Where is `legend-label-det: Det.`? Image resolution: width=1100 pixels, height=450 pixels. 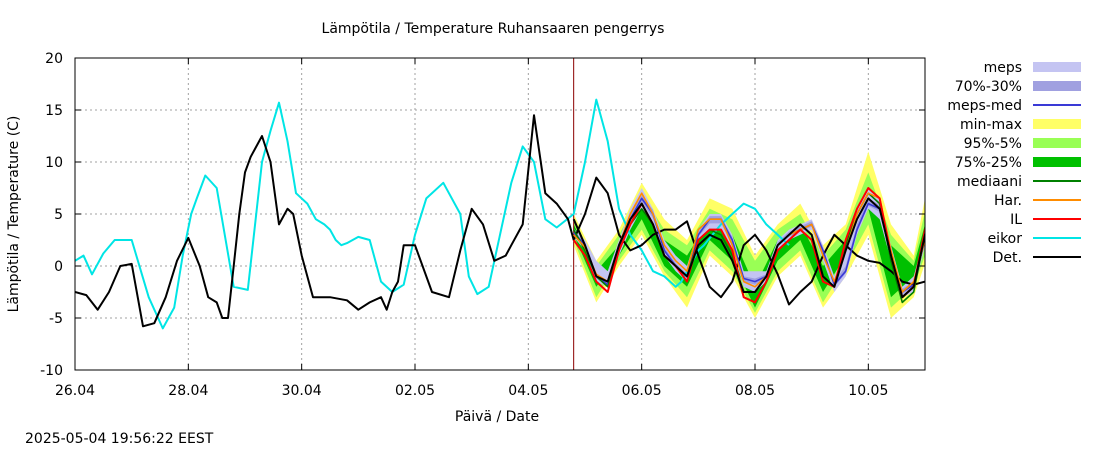
legend-label-det: Det. is located at coordinates (1007, 258).